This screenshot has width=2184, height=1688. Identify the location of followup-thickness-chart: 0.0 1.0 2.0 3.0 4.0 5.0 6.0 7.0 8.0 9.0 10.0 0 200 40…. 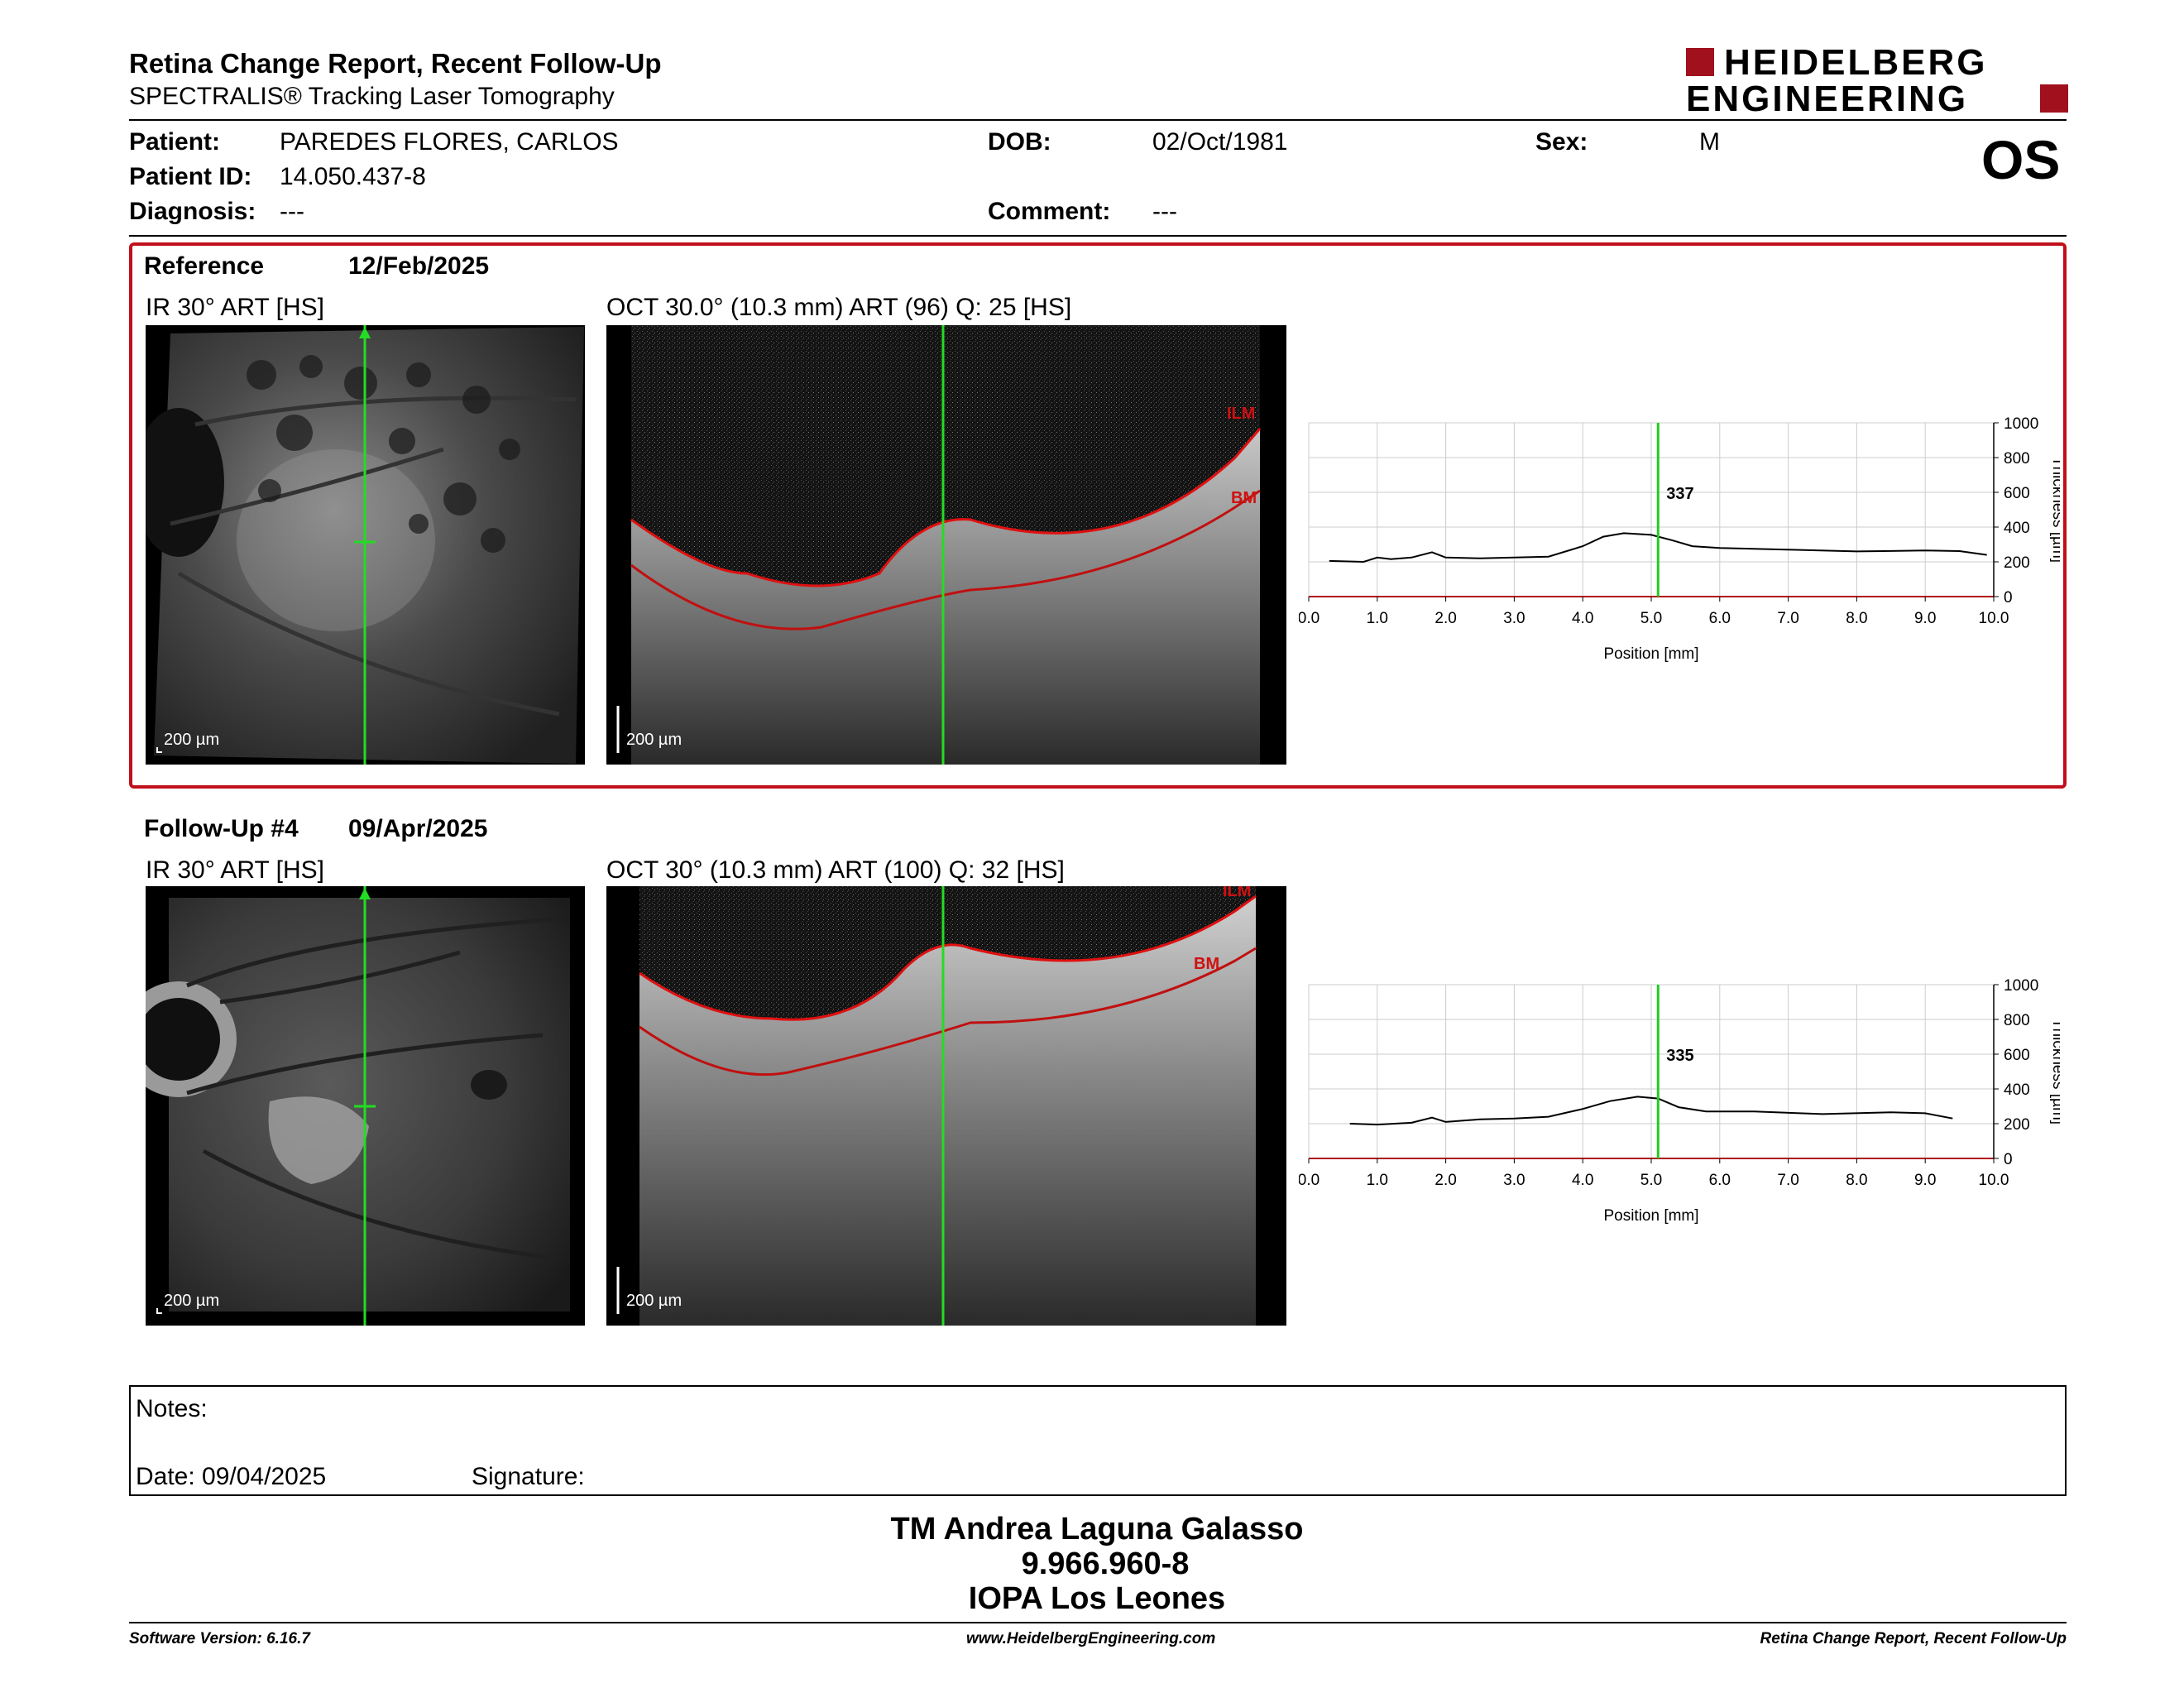
(1679, 1101).